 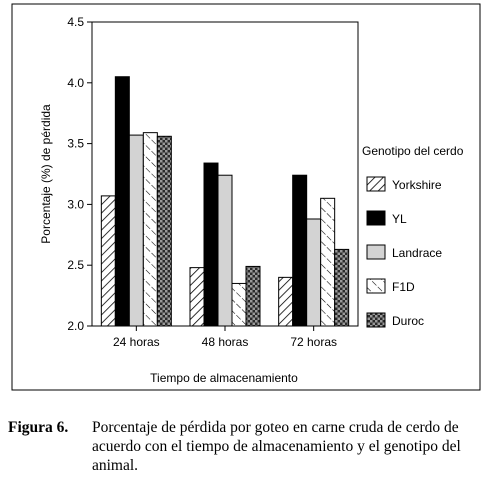 I want to click on x-tick-label: 72 horas, so click(x=313, y=342).